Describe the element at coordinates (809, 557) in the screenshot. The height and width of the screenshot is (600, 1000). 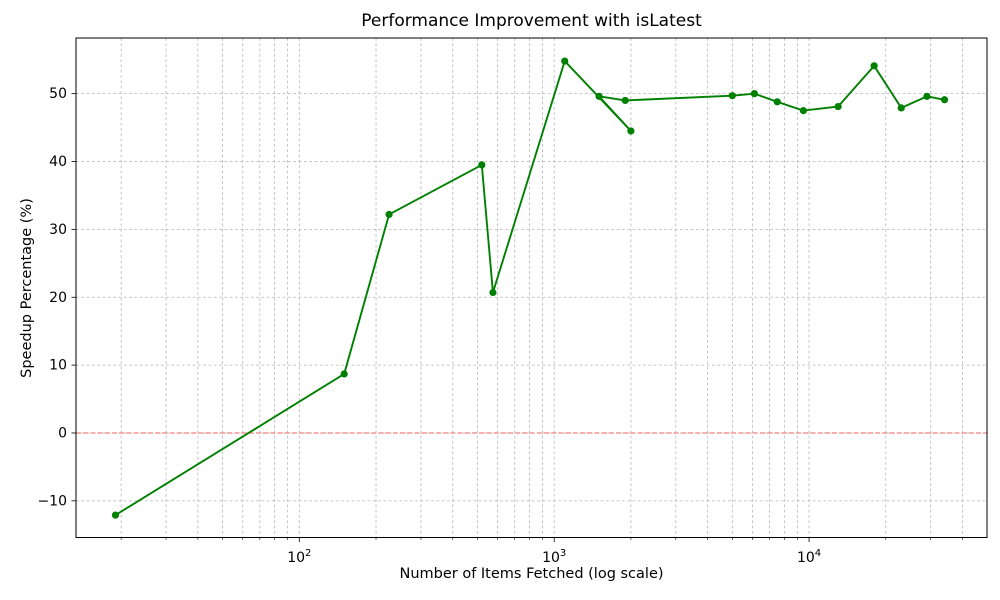
I see `x-tick-label: 10⁴` at that location.